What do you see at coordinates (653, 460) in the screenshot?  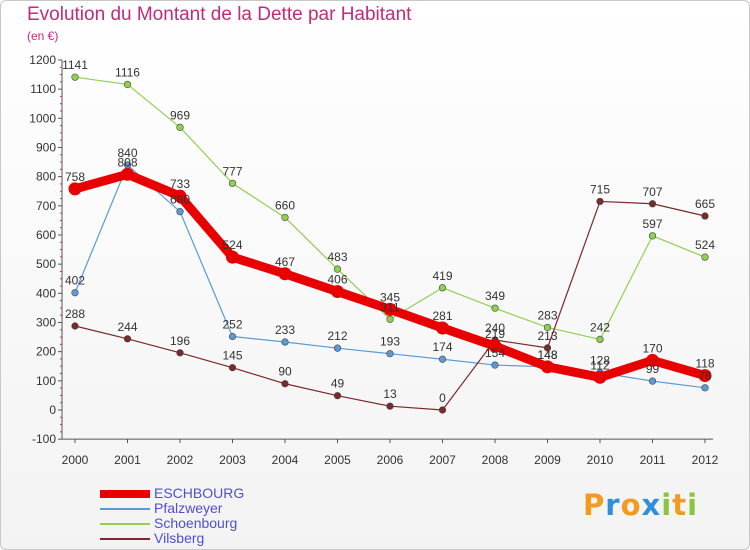 I see `x-tick-label: 2011` at bounding box center [653, 460].